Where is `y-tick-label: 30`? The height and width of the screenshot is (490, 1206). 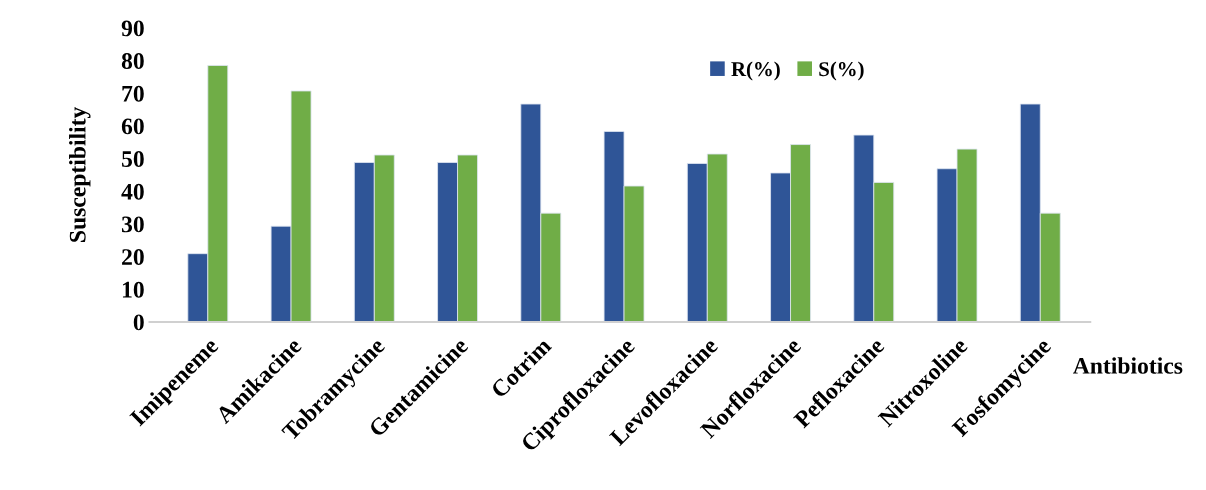
y-tick-label: 30 is located at coordinates (132, 224).